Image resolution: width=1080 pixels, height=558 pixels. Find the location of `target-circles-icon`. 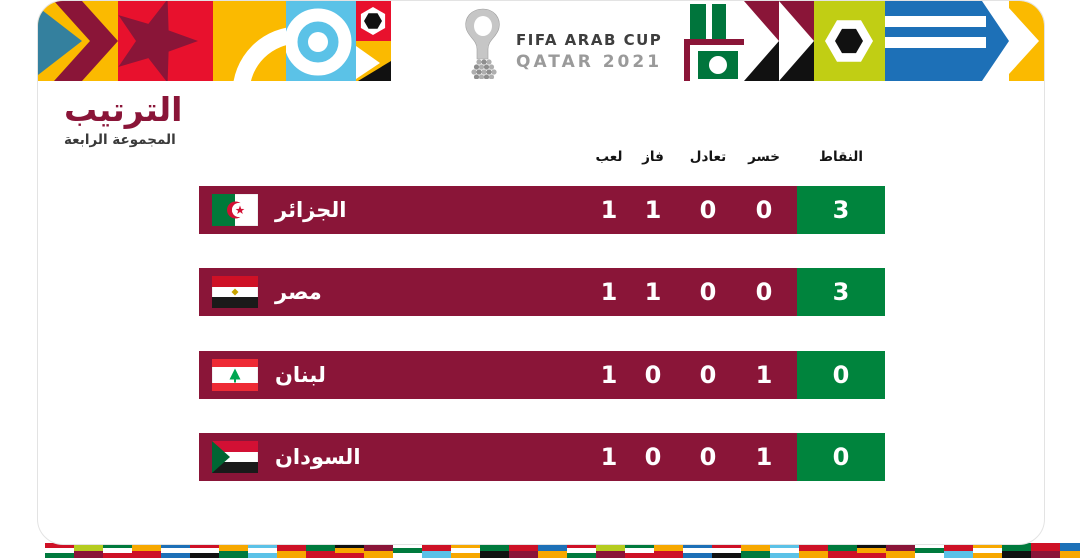

target-circles-icon is located at coordinates (321, 41).